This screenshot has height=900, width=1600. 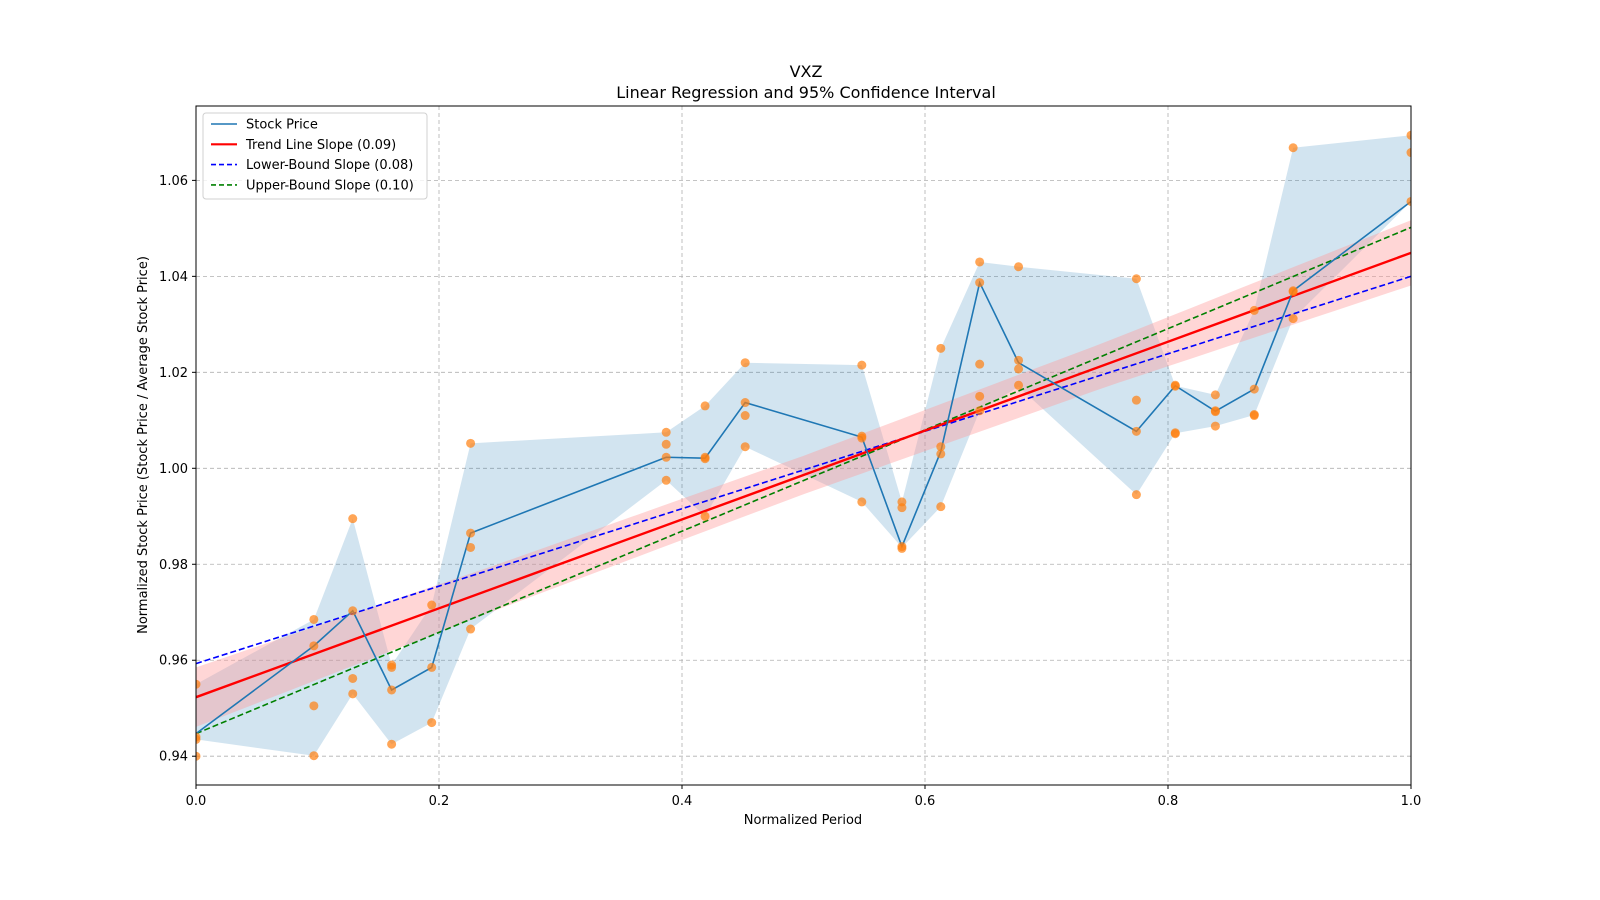 I want to click on y-tick-label-2: 0.98, so click(x=173, y=565).